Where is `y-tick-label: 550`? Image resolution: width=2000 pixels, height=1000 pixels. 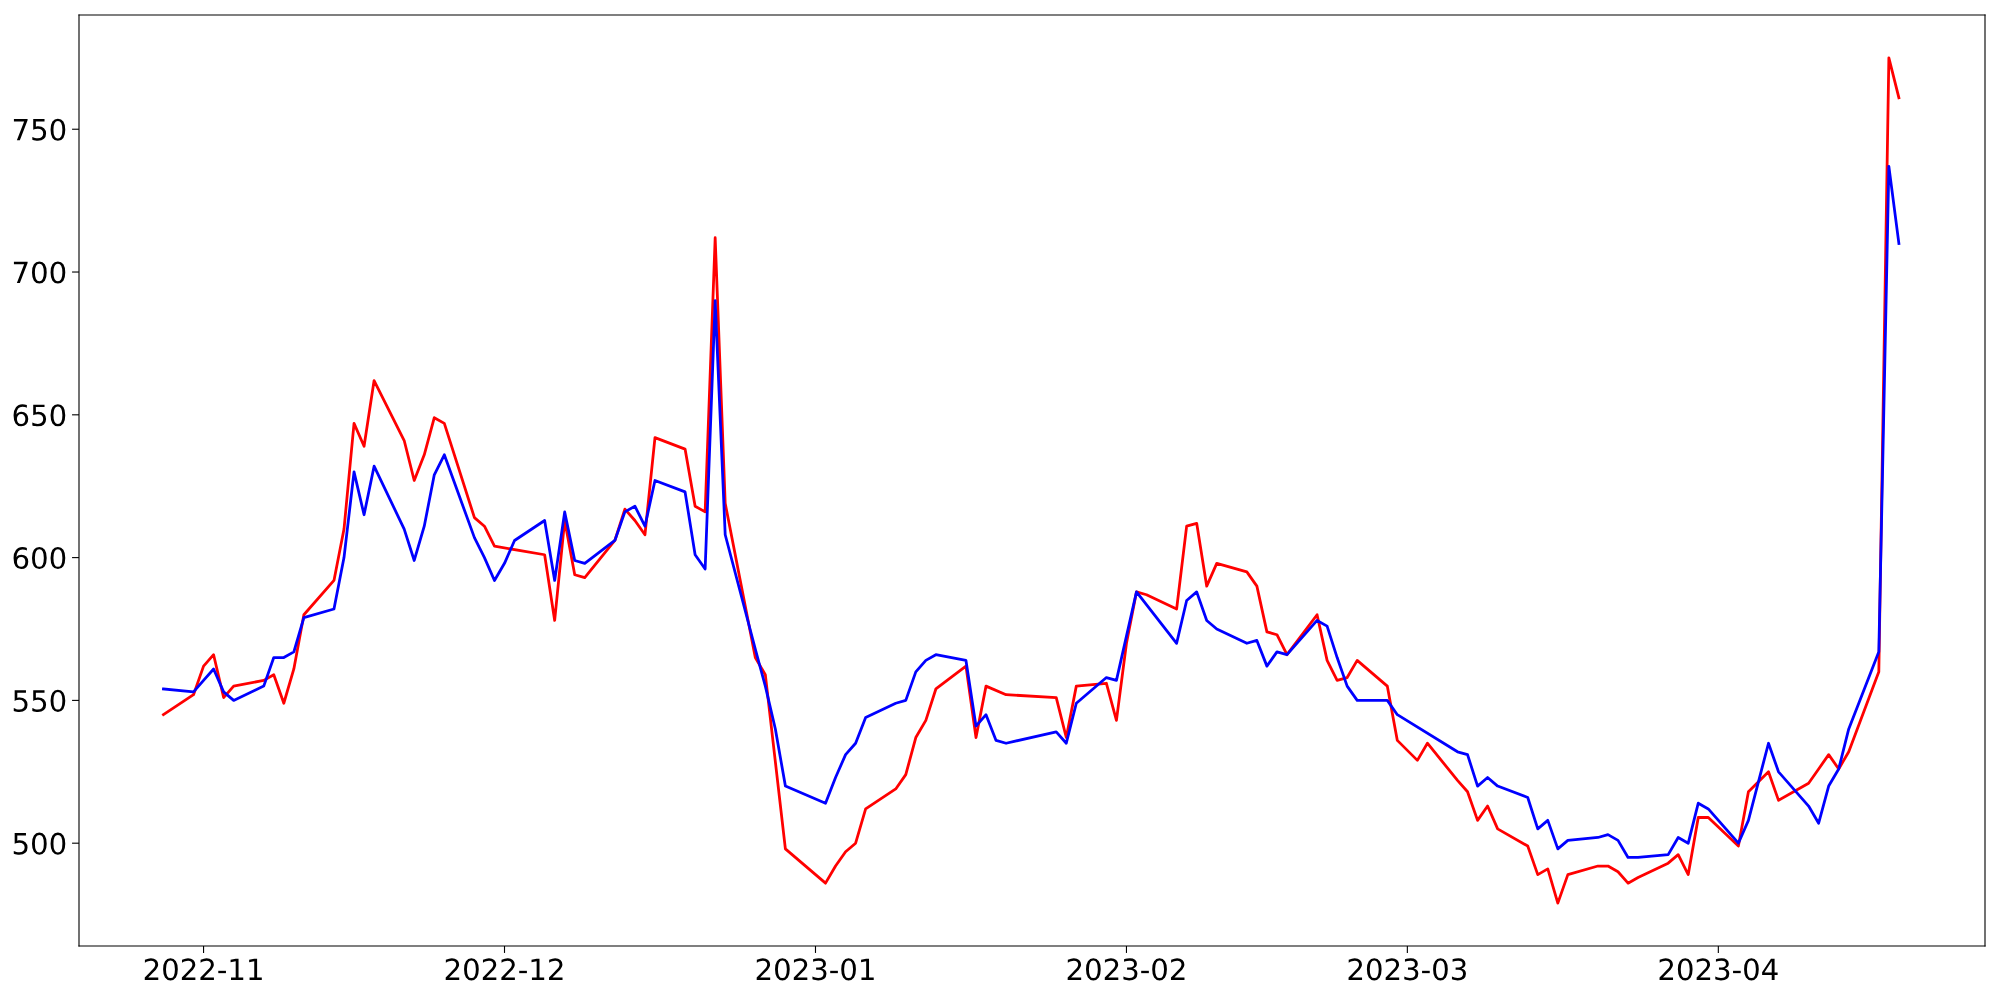
y-tick-label: 550 is located at coordinates (39, 700).